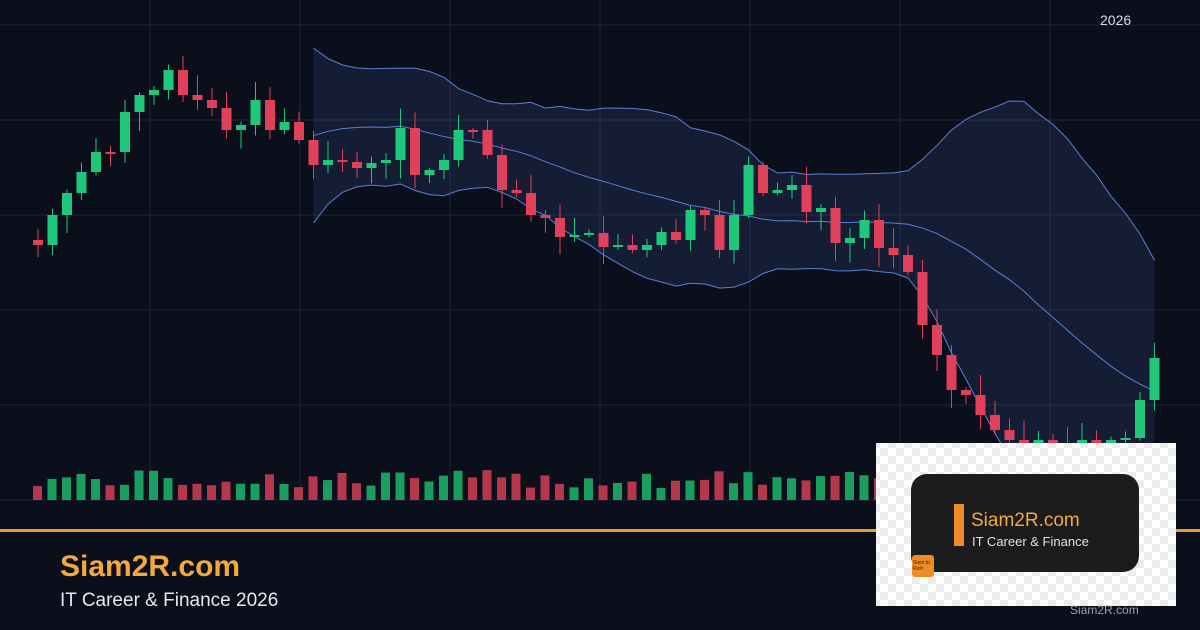 The image size is (1200, 630). I want to click on card, so click(1025, 523).